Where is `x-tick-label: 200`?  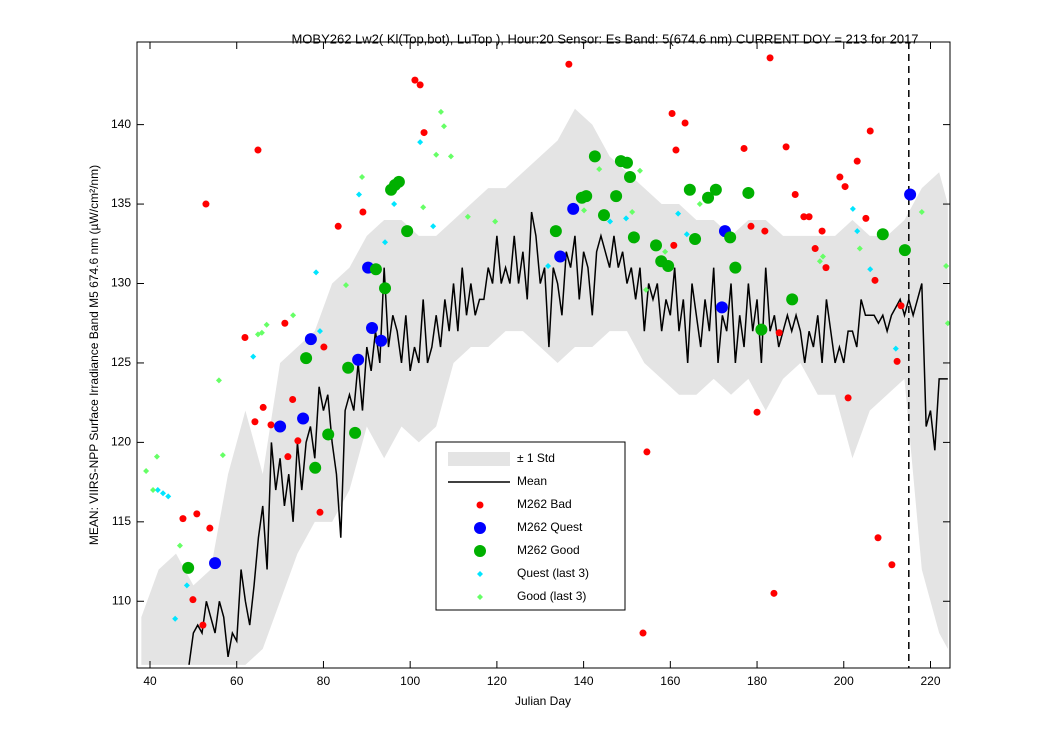
x-tick-label: 200 is located at coordinates (844, 681).